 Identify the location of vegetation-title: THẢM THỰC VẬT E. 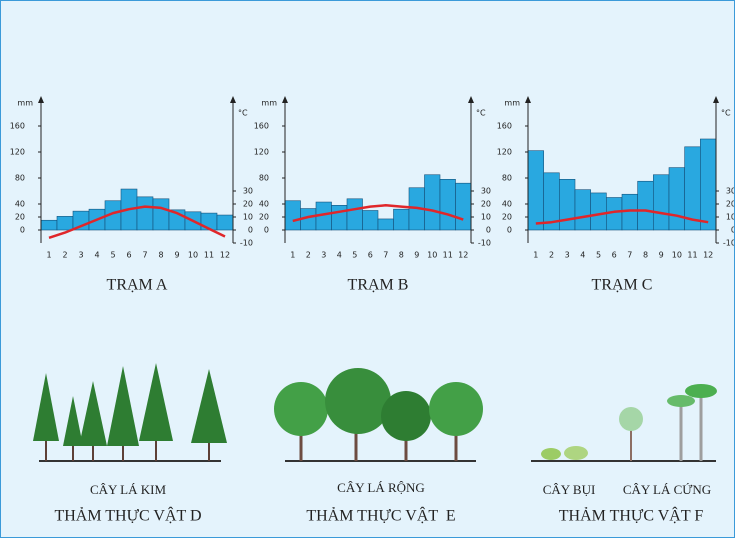
(380, 515).